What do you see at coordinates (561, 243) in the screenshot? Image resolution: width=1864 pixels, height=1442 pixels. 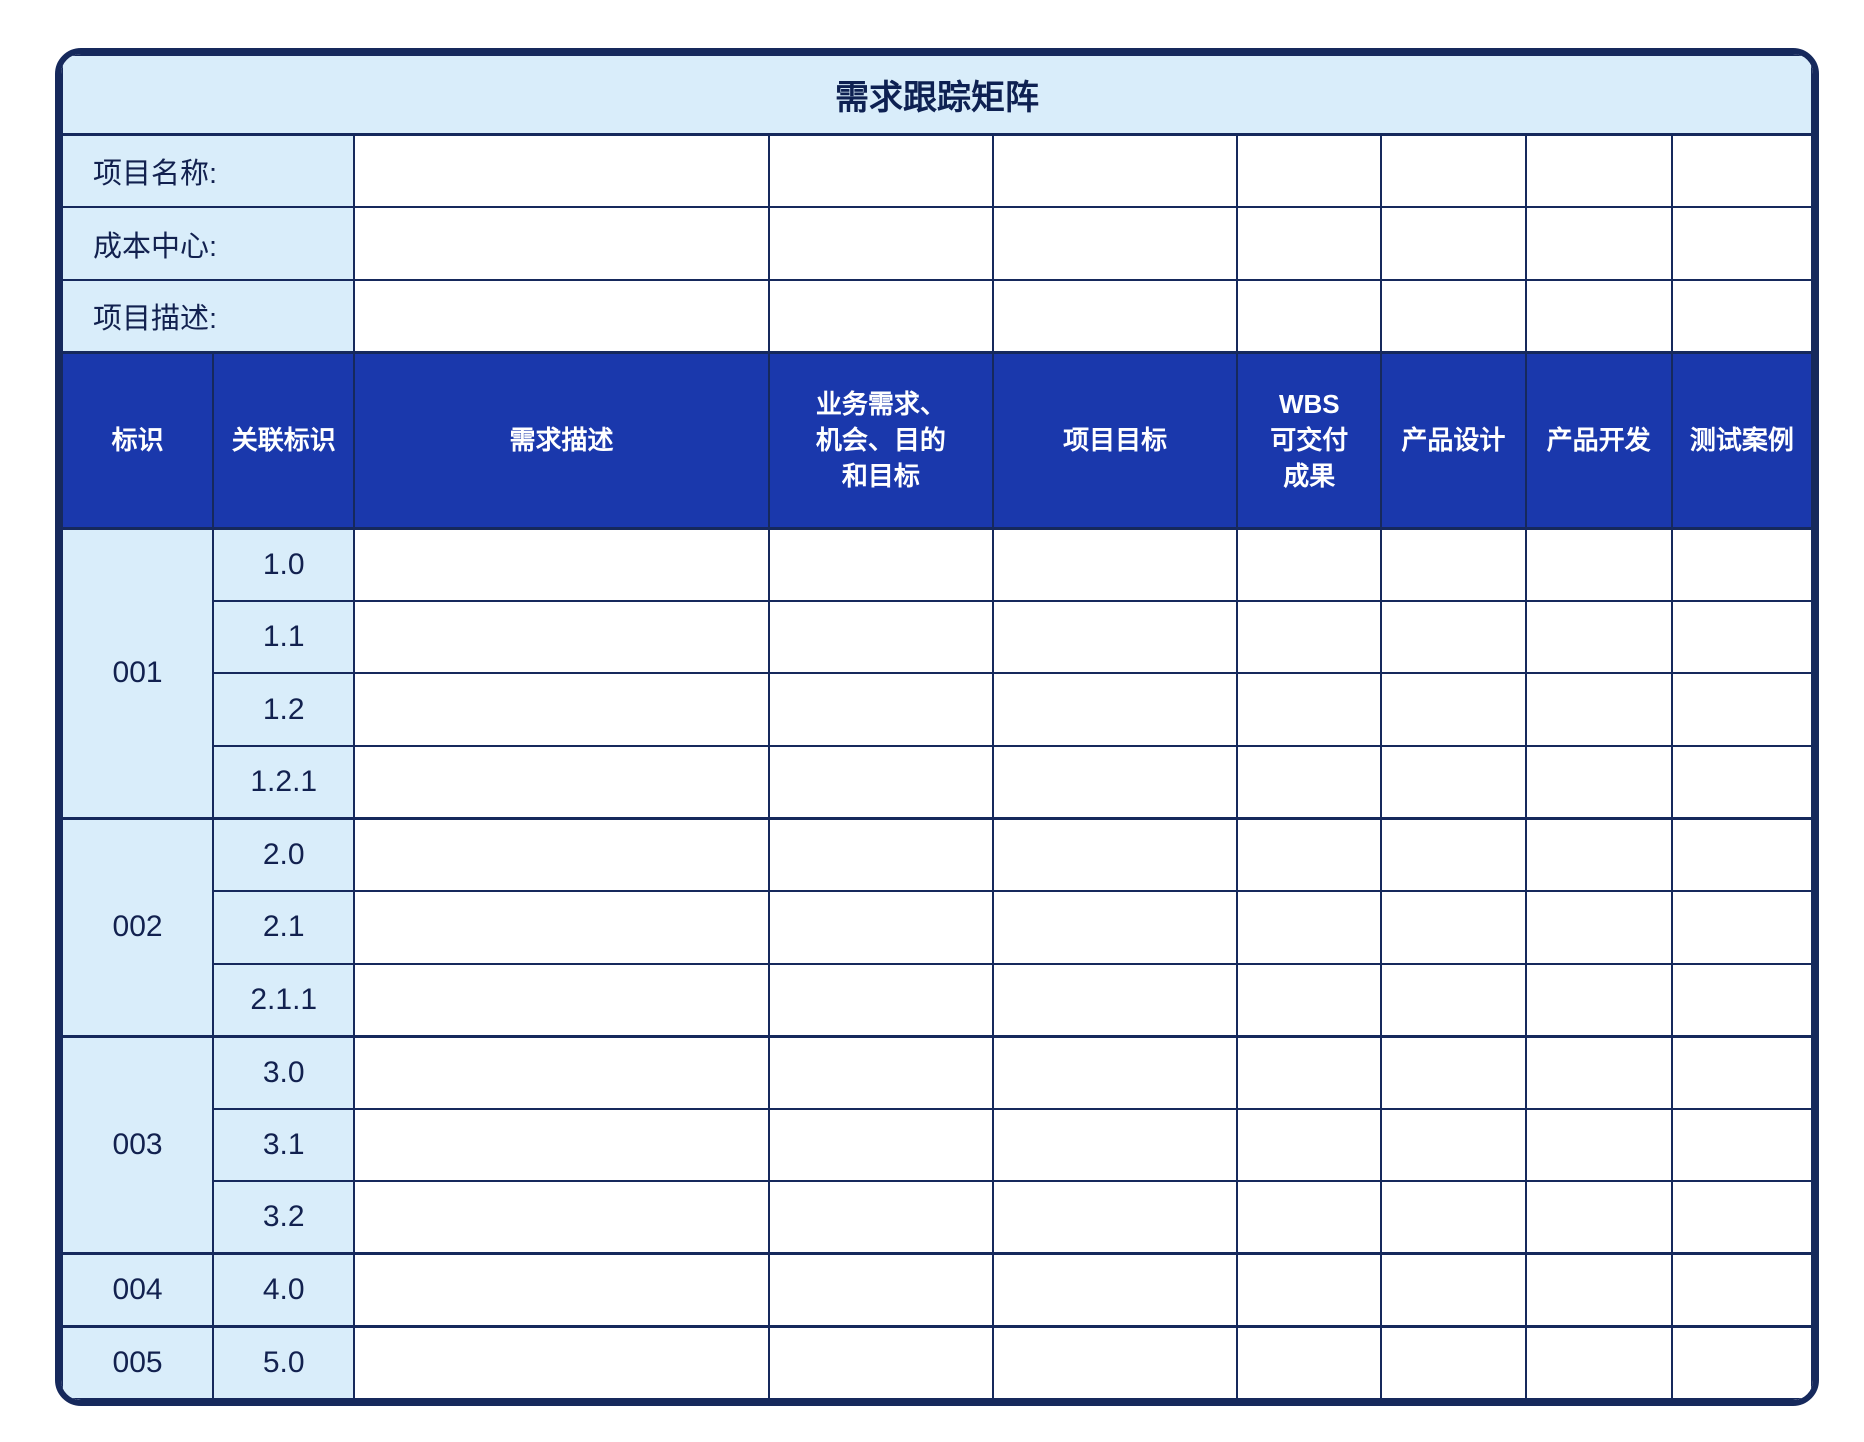 I see `cost-center-value-cell` at bounding box center [561, 243].